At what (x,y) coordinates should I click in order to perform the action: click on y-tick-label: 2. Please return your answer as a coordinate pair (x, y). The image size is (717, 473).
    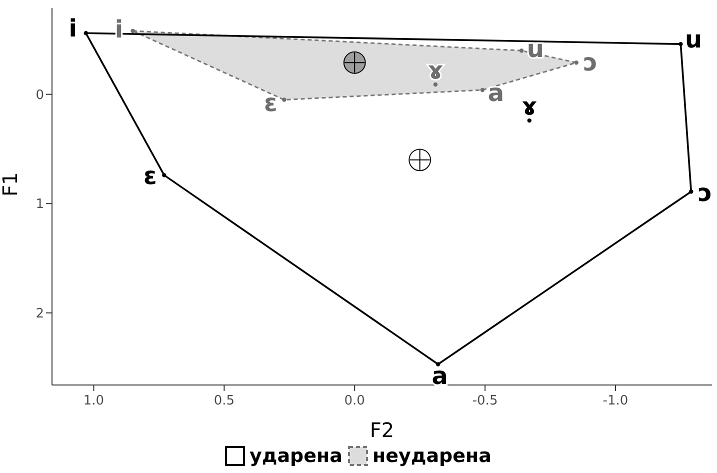
    Looking at the image, I should click on (40, 314).